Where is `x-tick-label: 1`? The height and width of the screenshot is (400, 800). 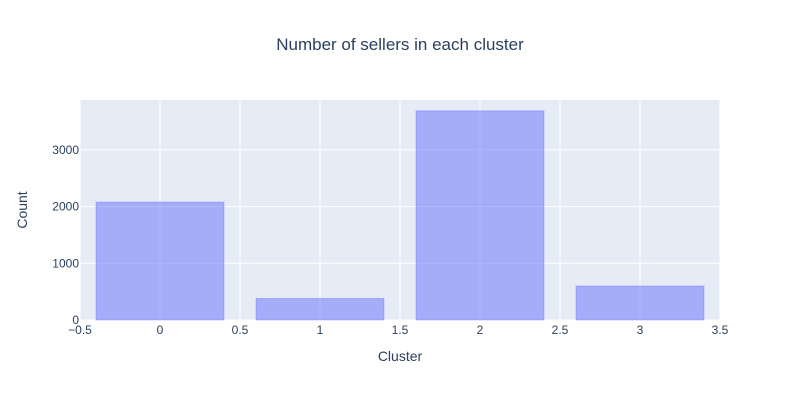 x-tick-label: 1 is located at coordinates (320, 330).